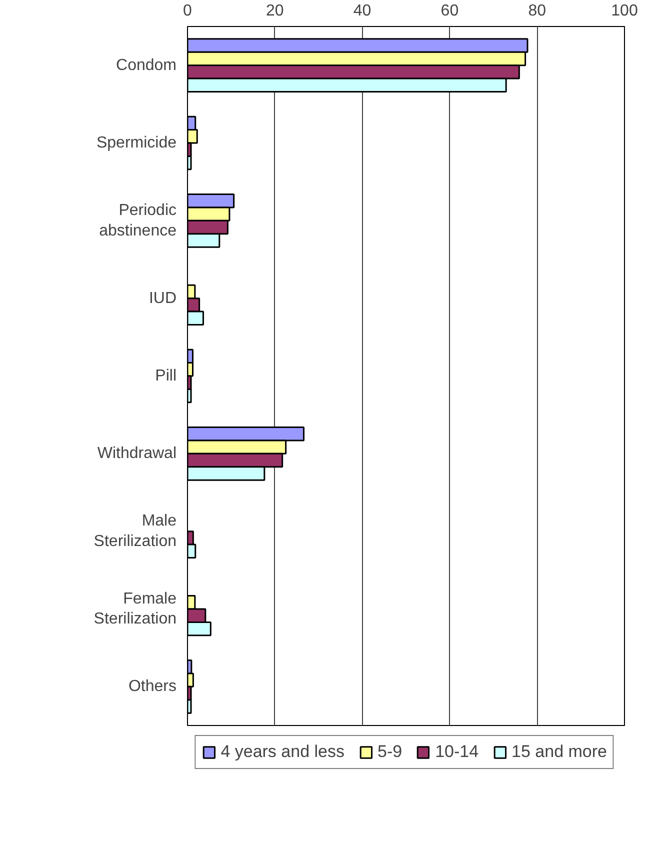 The image size is (661, 843). I want to click on x-tick-label: 100, so click(624, 11).